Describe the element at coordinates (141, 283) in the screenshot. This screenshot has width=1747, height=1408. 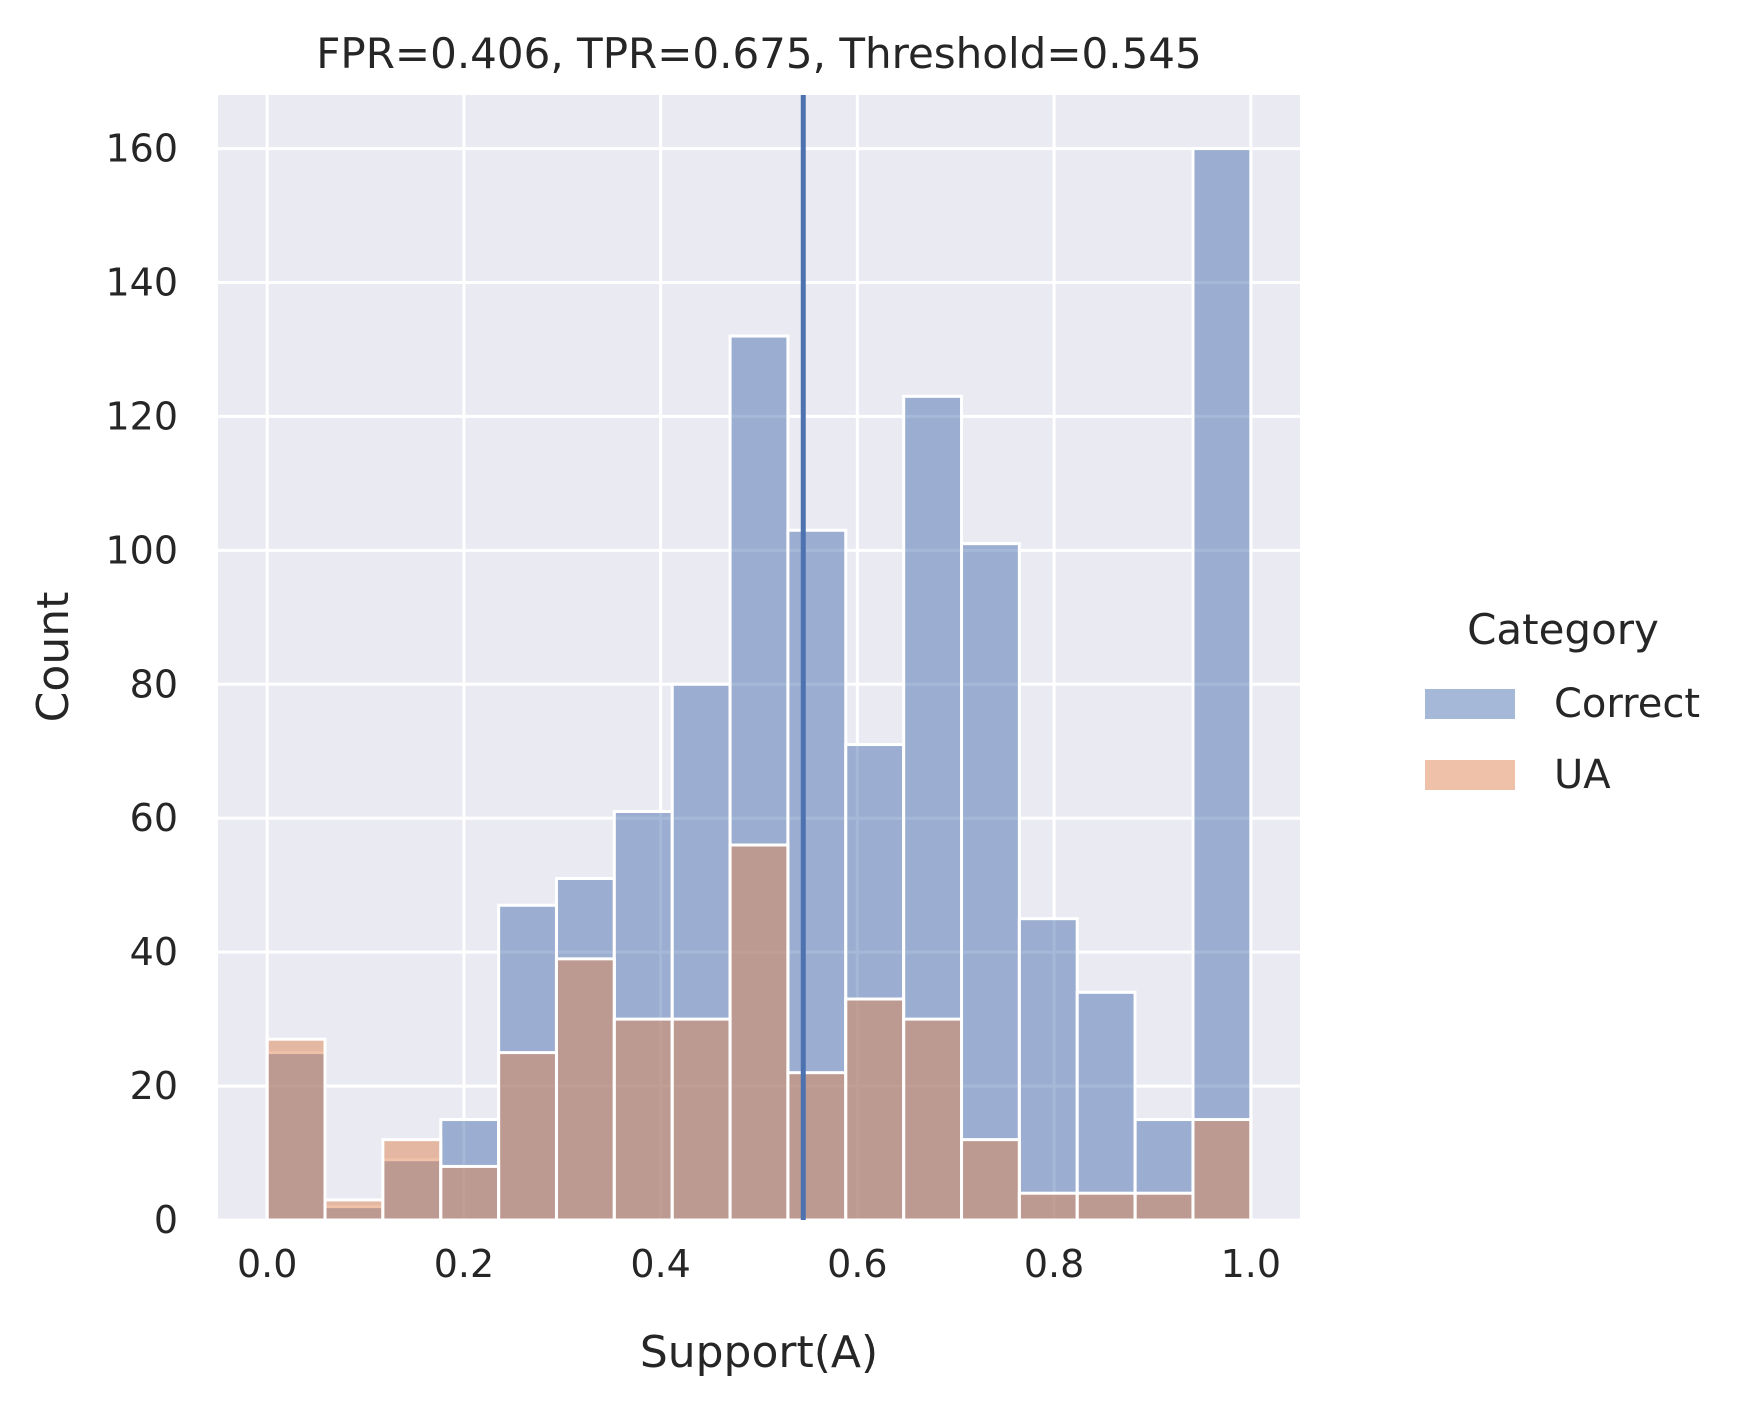
I see `y-tick-label: 140` at that location.